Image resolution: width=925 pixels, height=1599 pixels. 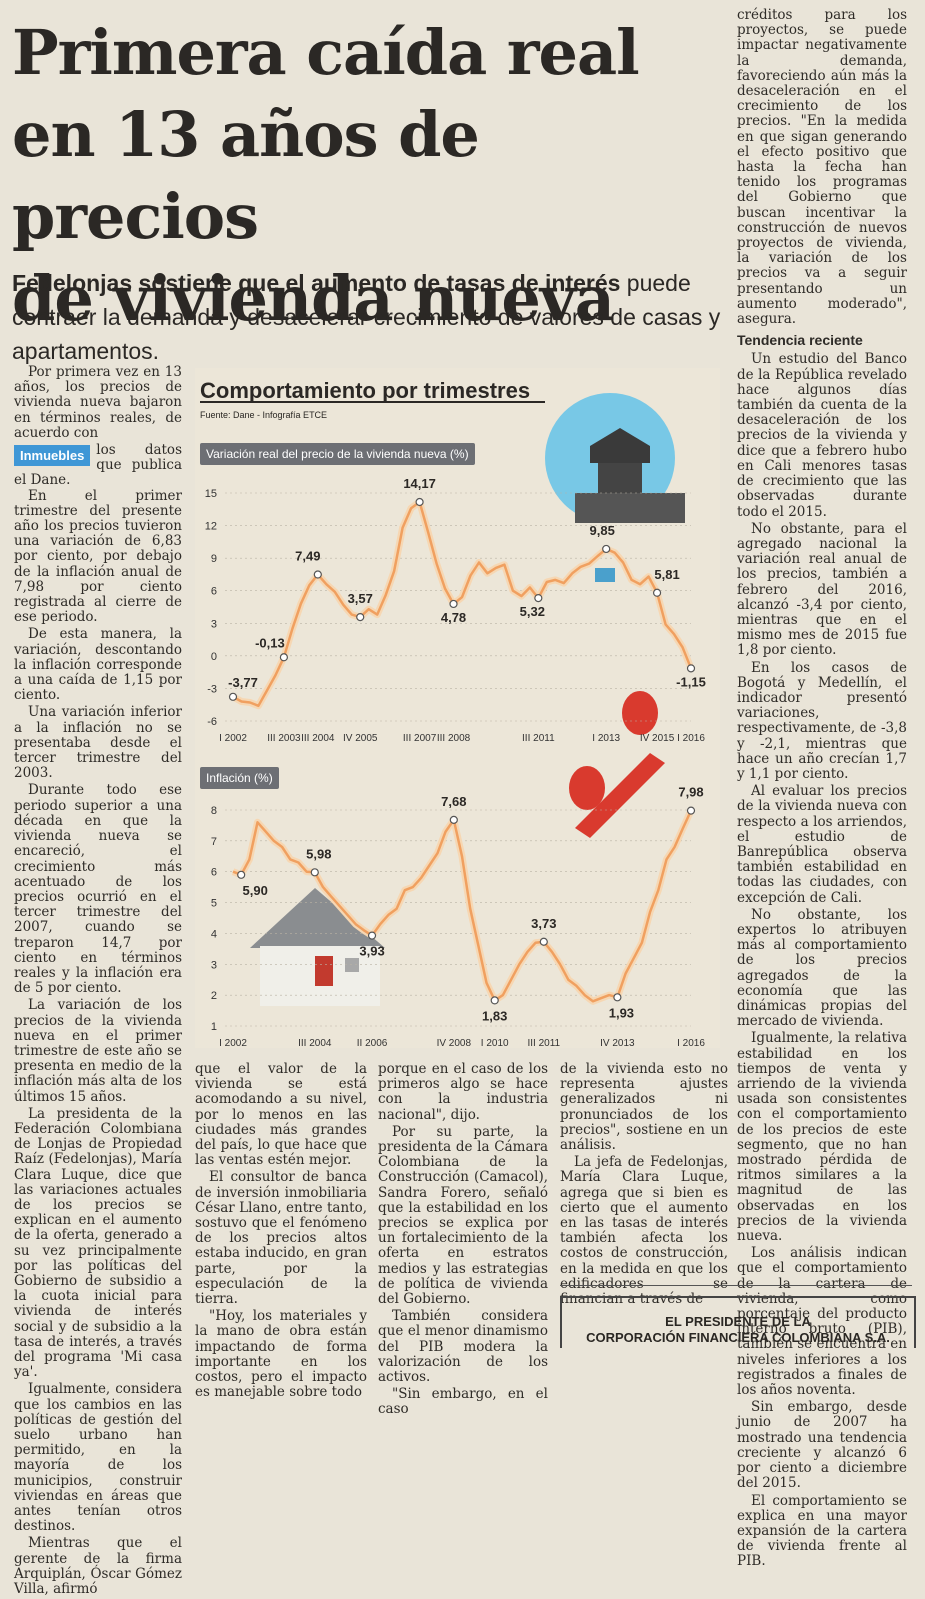 What do you see at coordinates (246, 175) in the screenshot?
I see `headline-line-2: en 13 años de precios` at bounding box center [246, 175].